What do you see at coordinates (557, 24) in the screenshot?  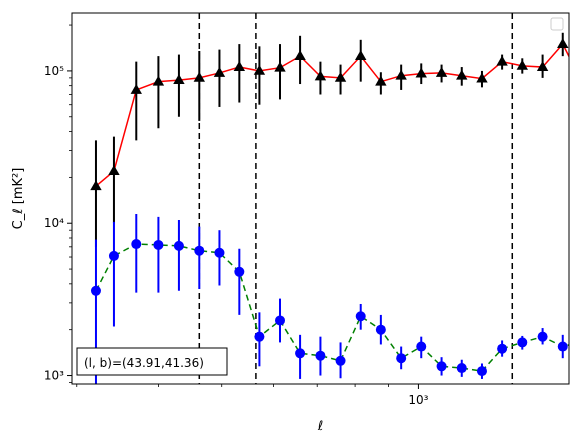 I see `legend-box` at bounding box center [557, 24].